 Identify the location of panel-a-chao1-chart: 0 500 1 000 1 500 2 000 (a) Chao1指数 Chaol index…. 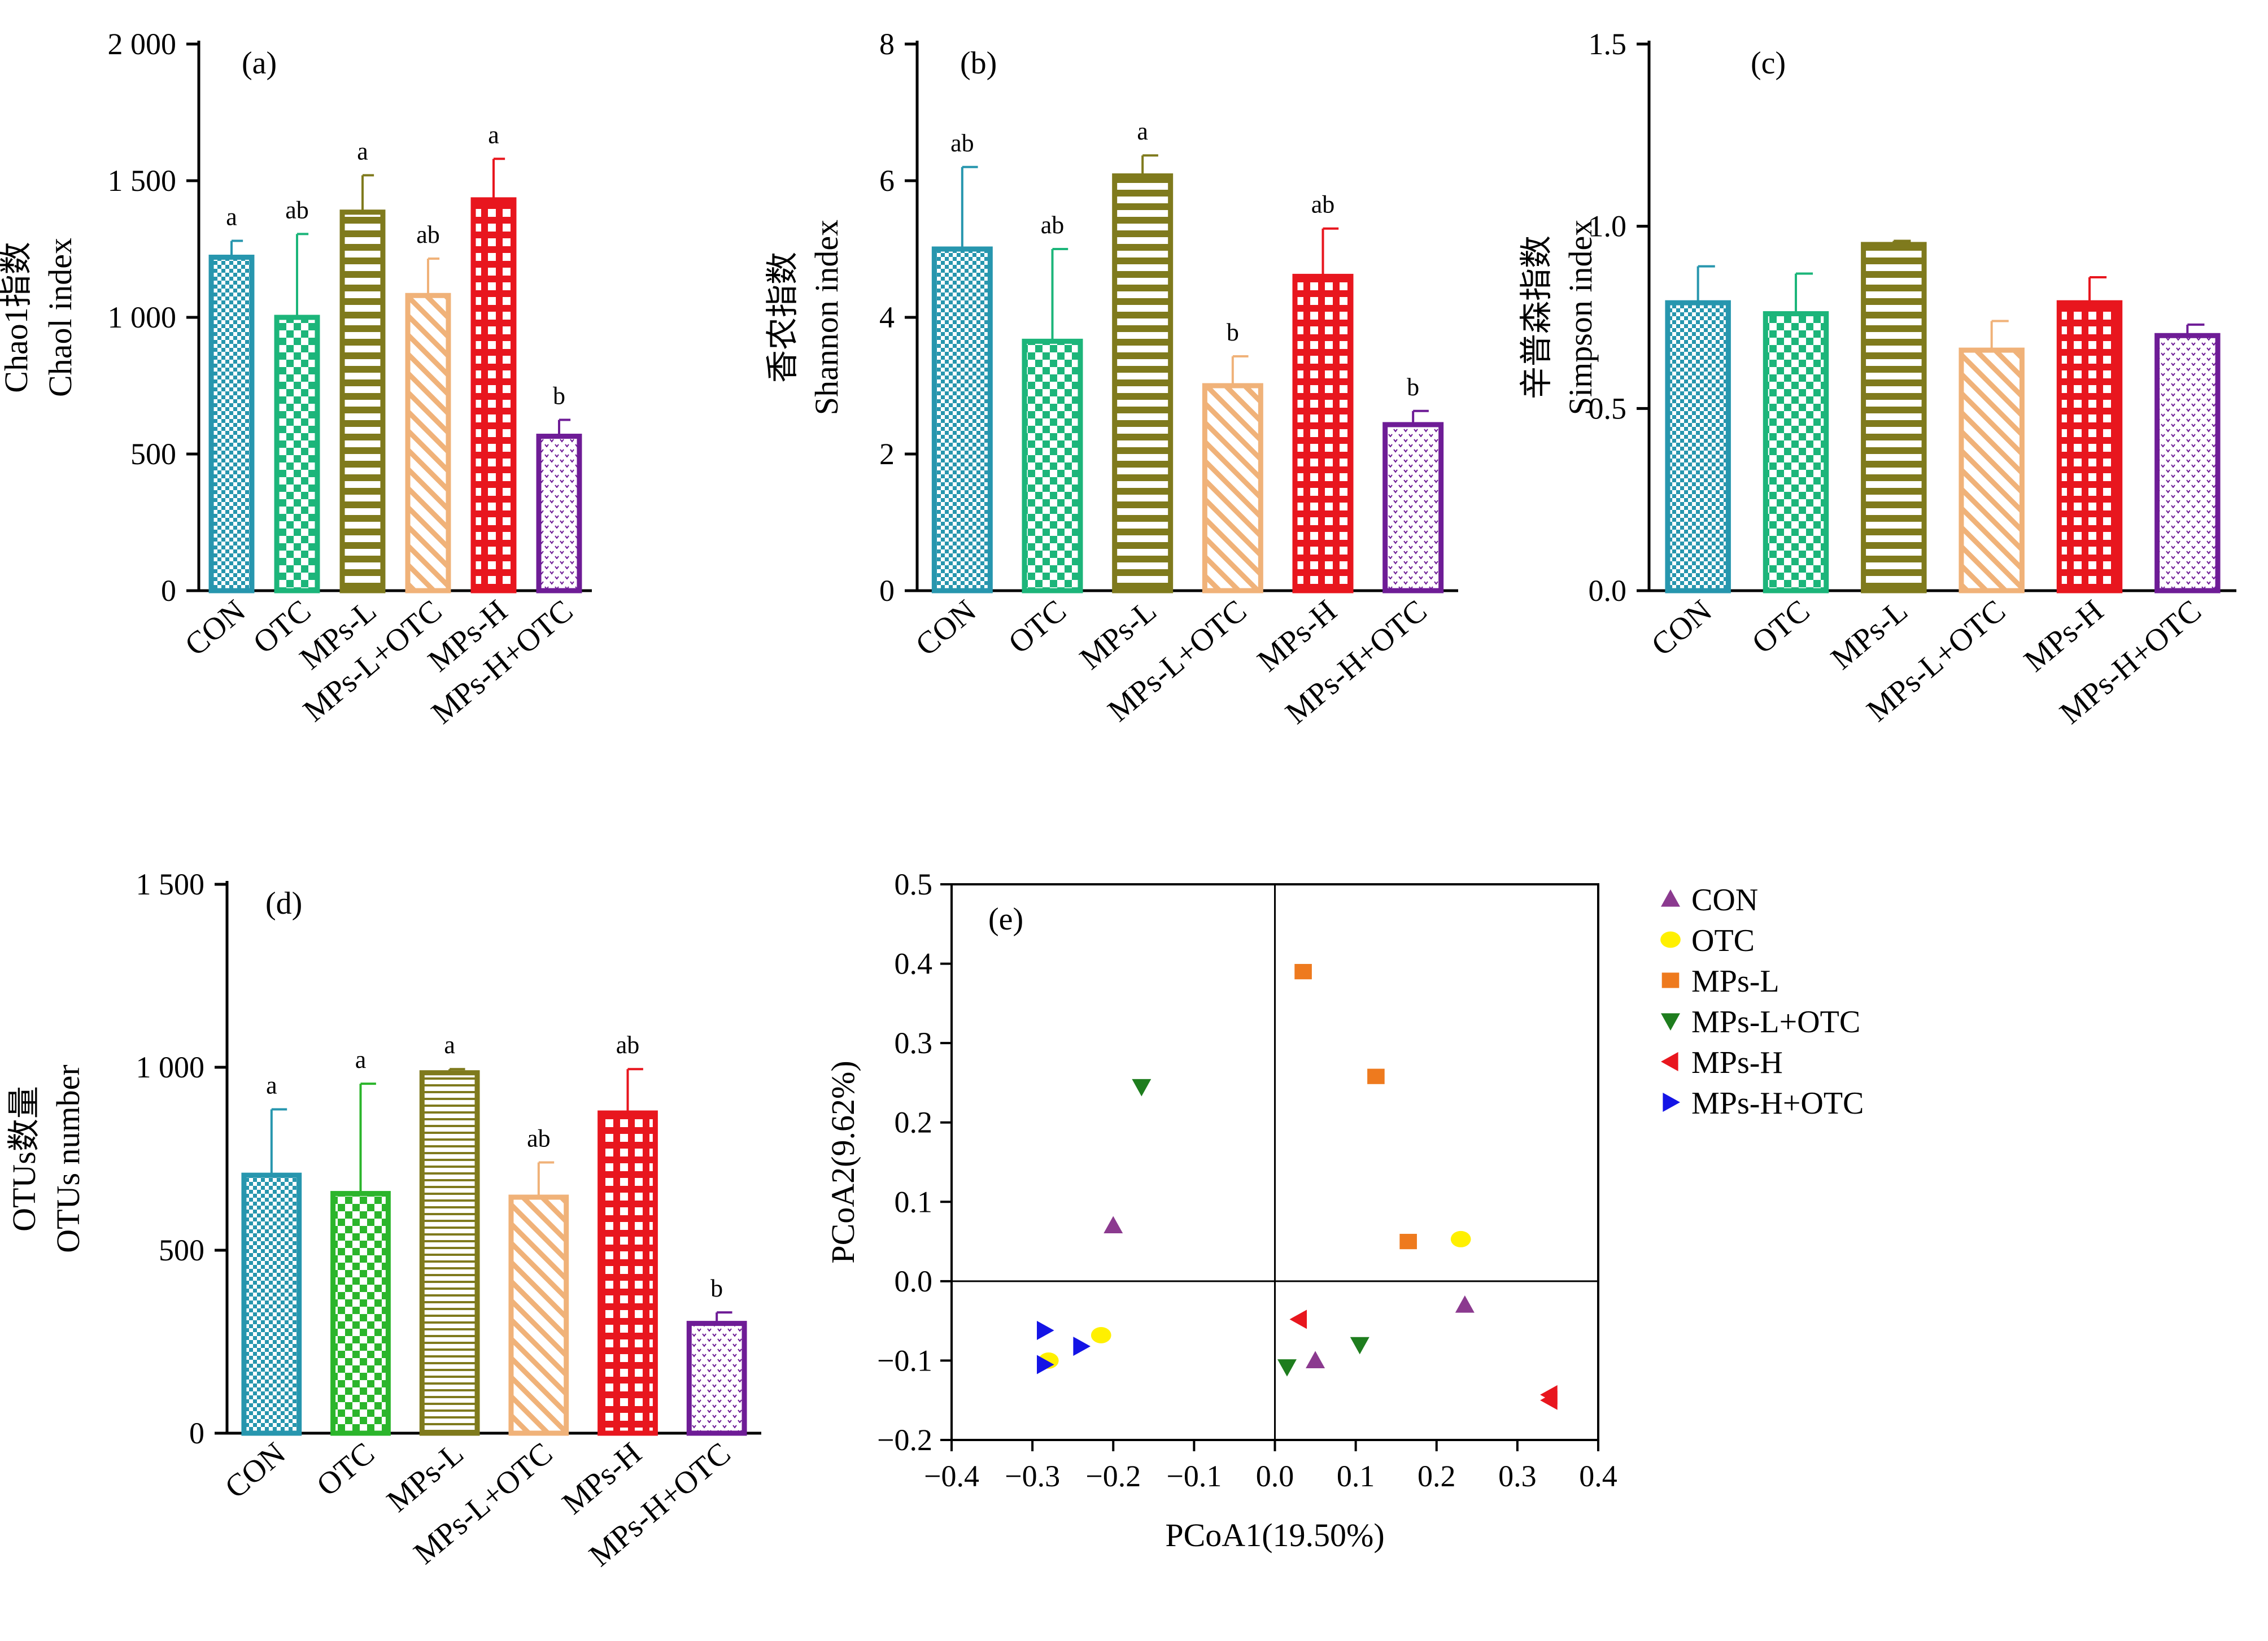
(296, 379).